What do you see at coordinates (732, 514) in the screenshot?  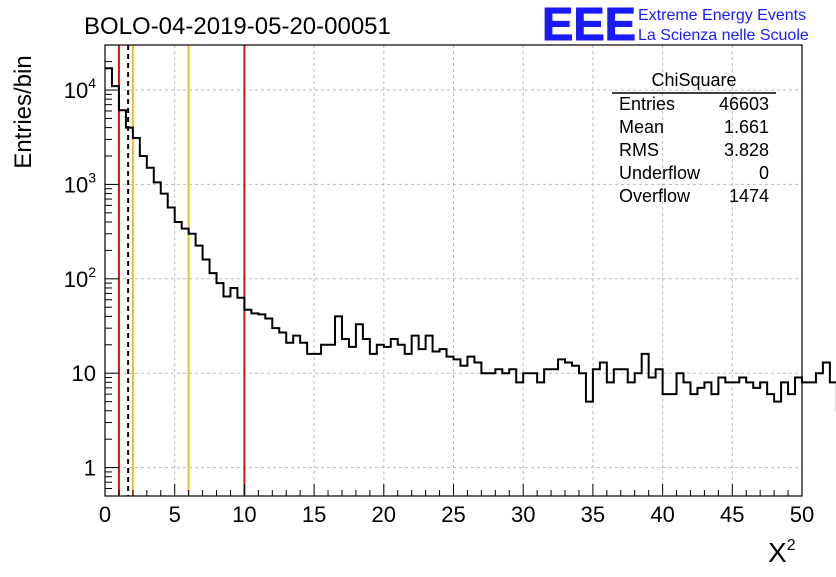 I see `x-tick-label: 45` at bounding box center [732, 514].